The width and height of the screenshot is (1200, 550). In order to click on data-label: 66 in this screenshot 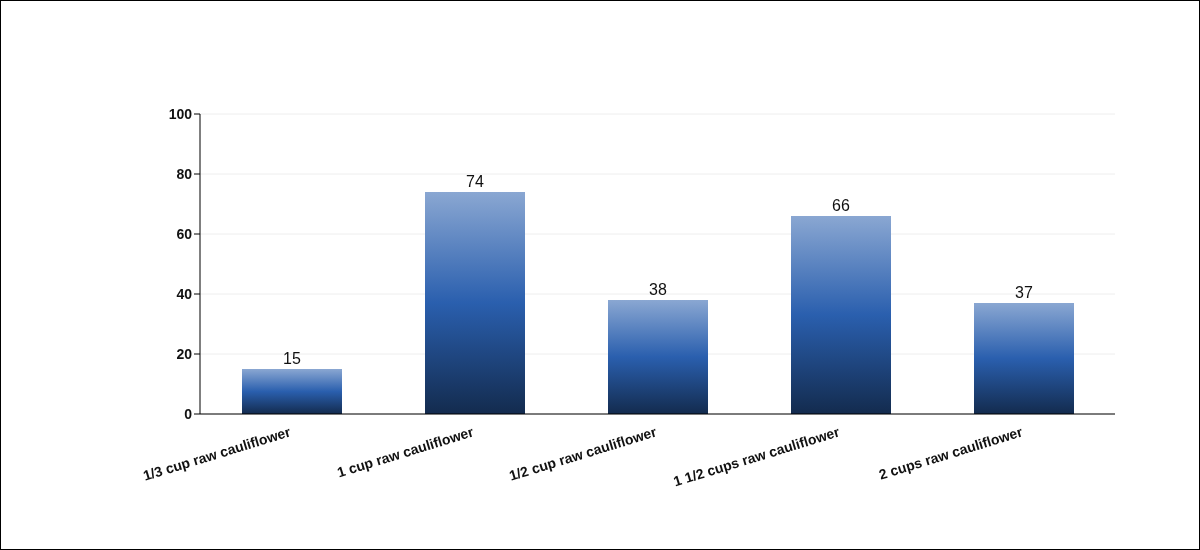, I will do `click(841, 205)`.